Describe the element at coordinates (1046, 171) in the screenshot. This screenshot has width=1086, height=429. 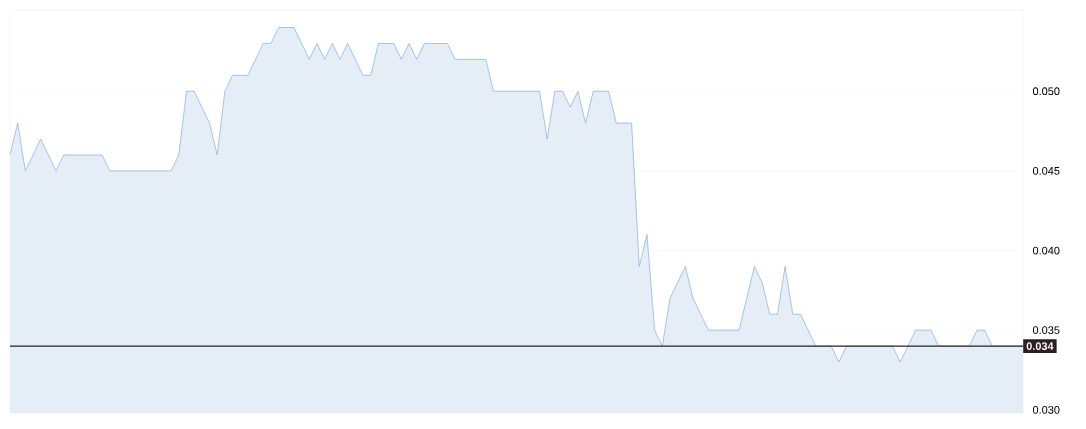
I see `y-tick-label: 0.045` at that location.